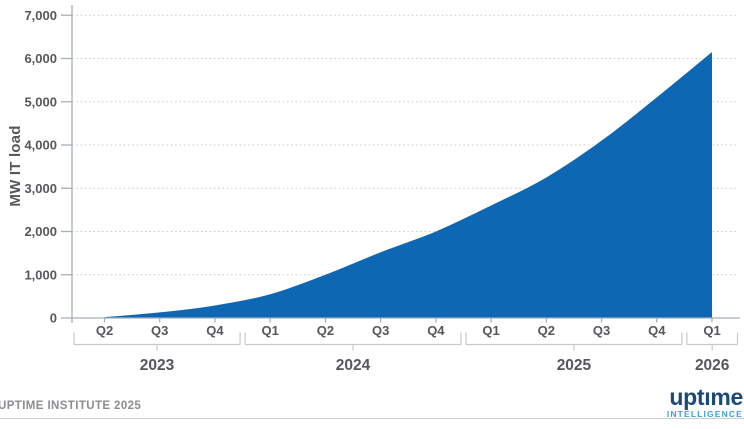 The image size is (744, 429). I want to click on year-label: 2024, so click(353, 365).